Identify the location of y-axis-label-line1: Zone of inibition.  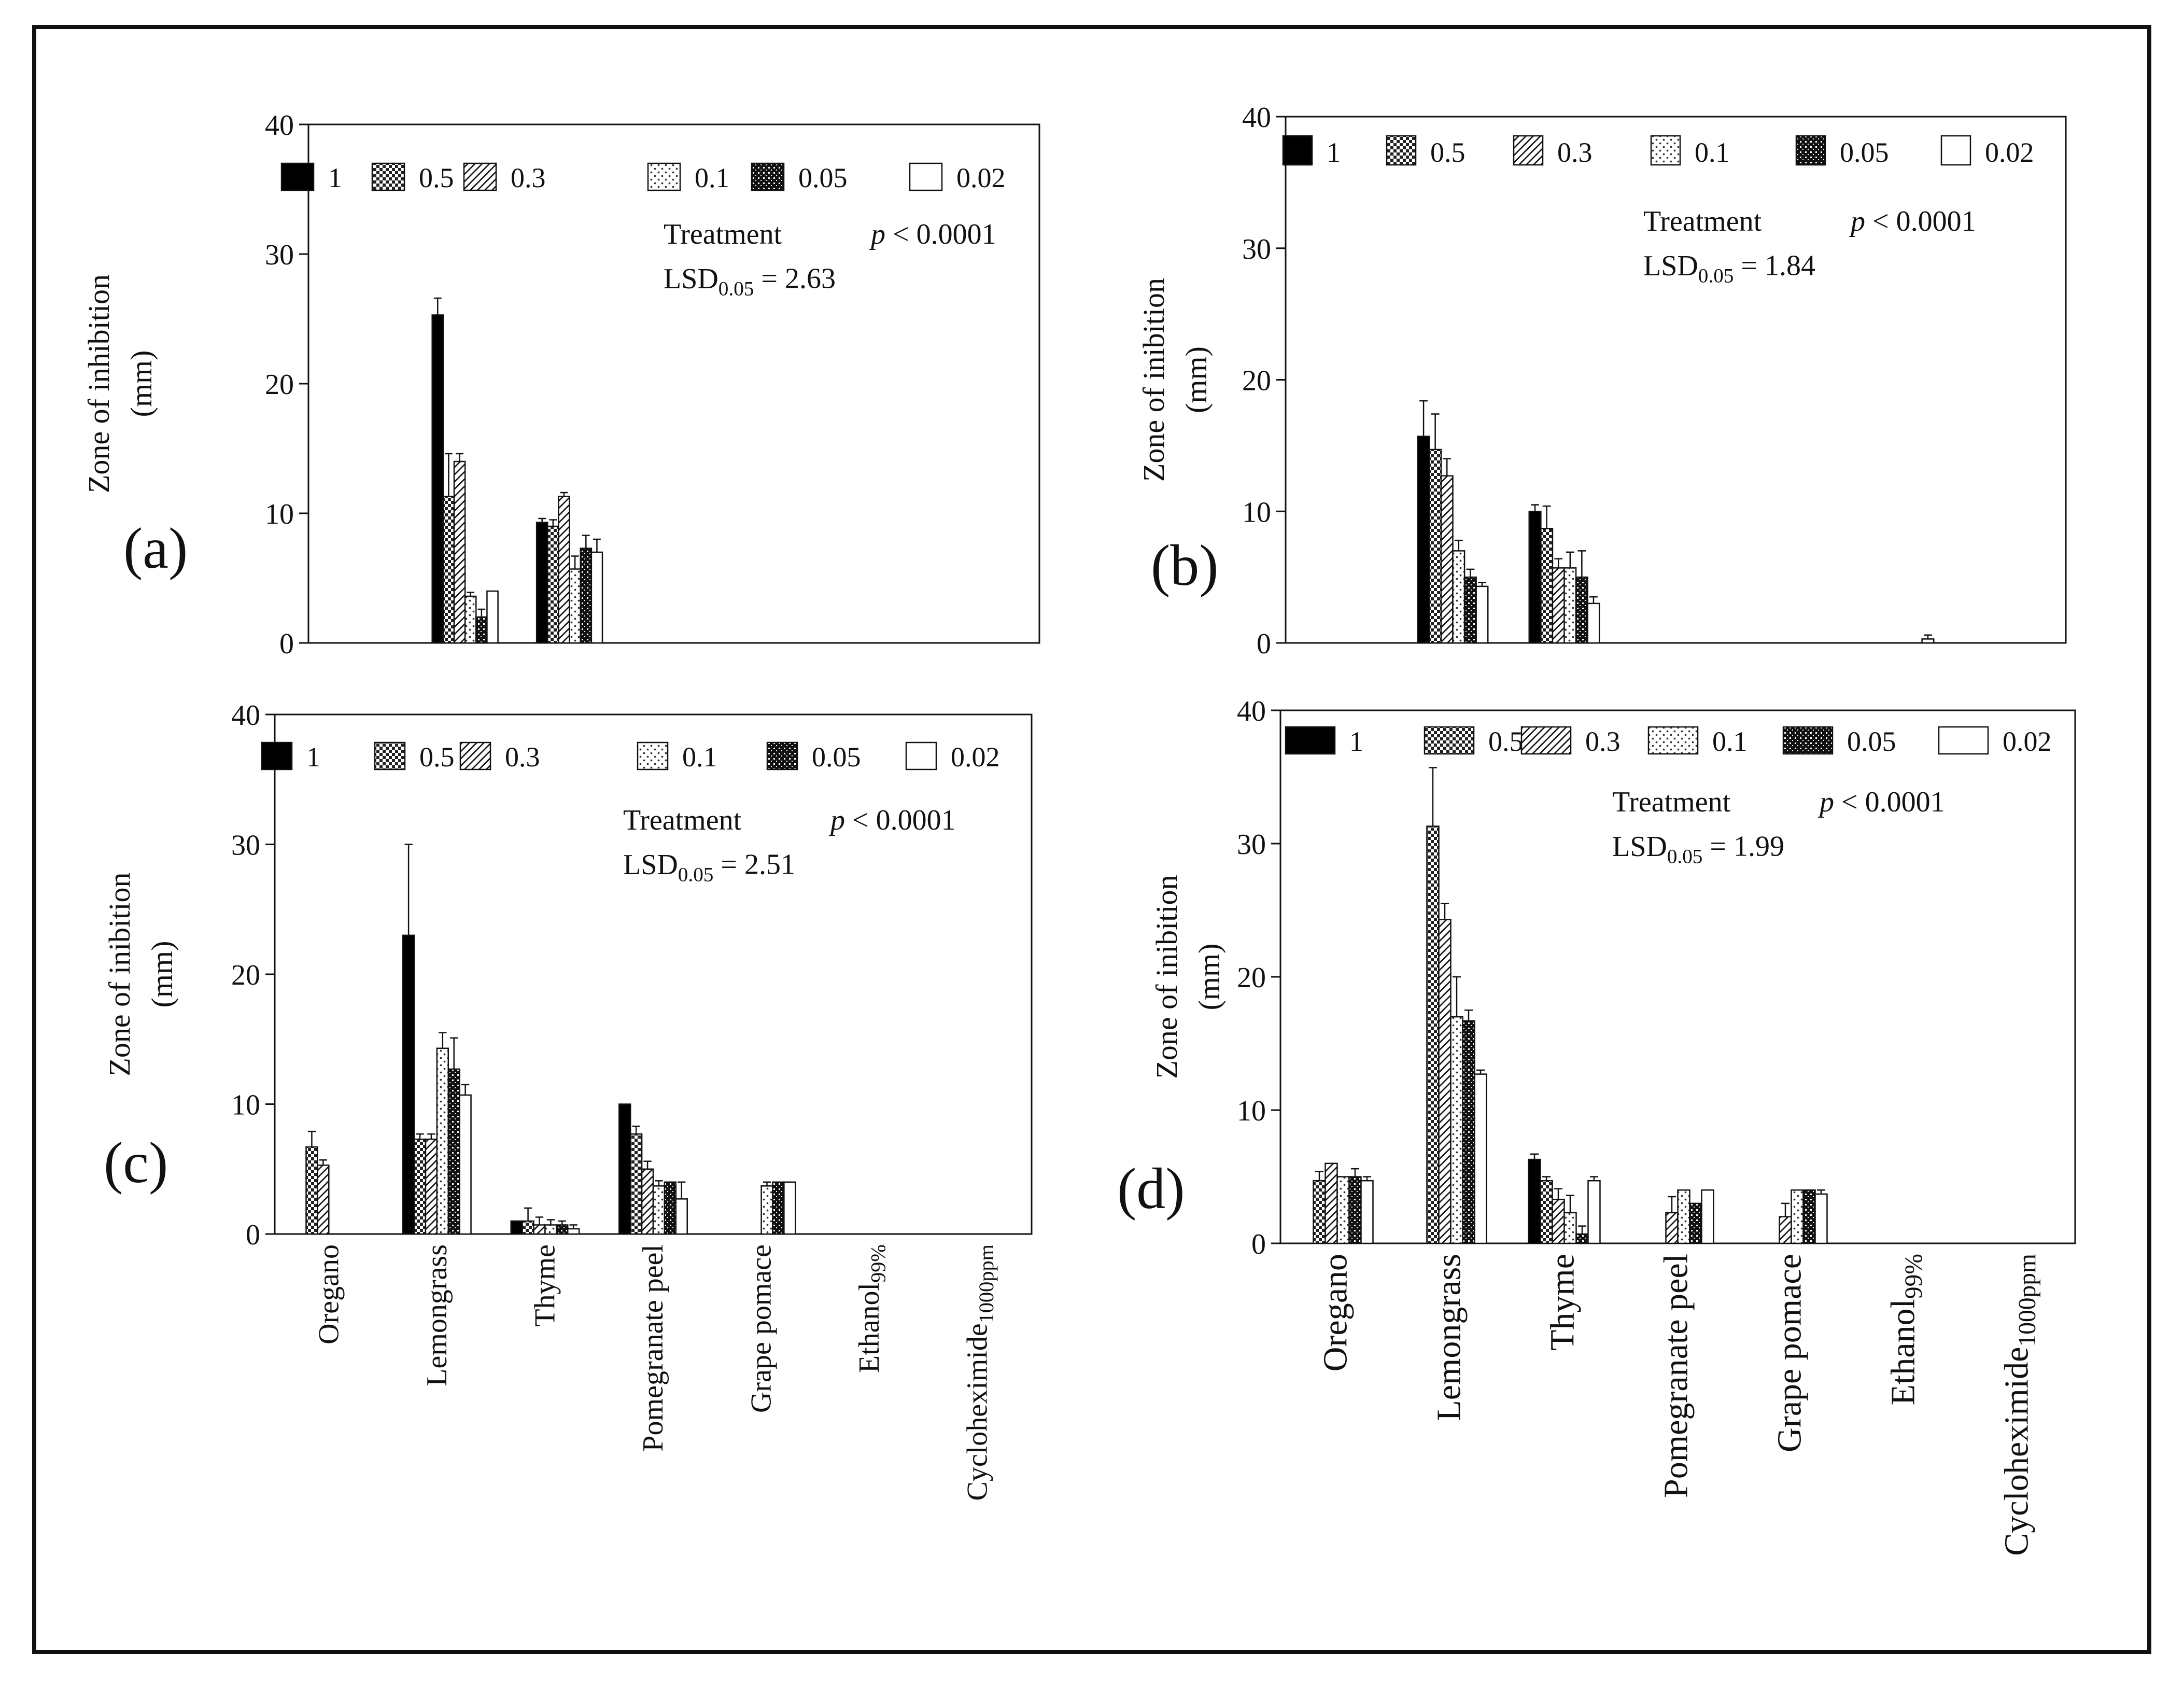
(1154, 380).